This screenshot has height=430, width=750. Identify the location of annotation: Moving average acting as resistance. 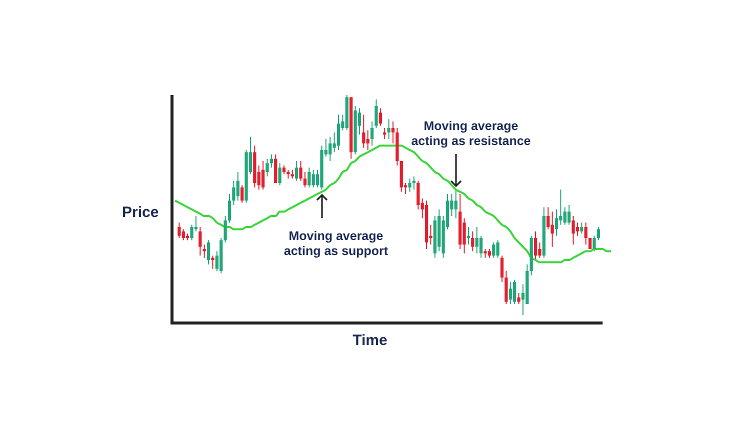
(471, 134).